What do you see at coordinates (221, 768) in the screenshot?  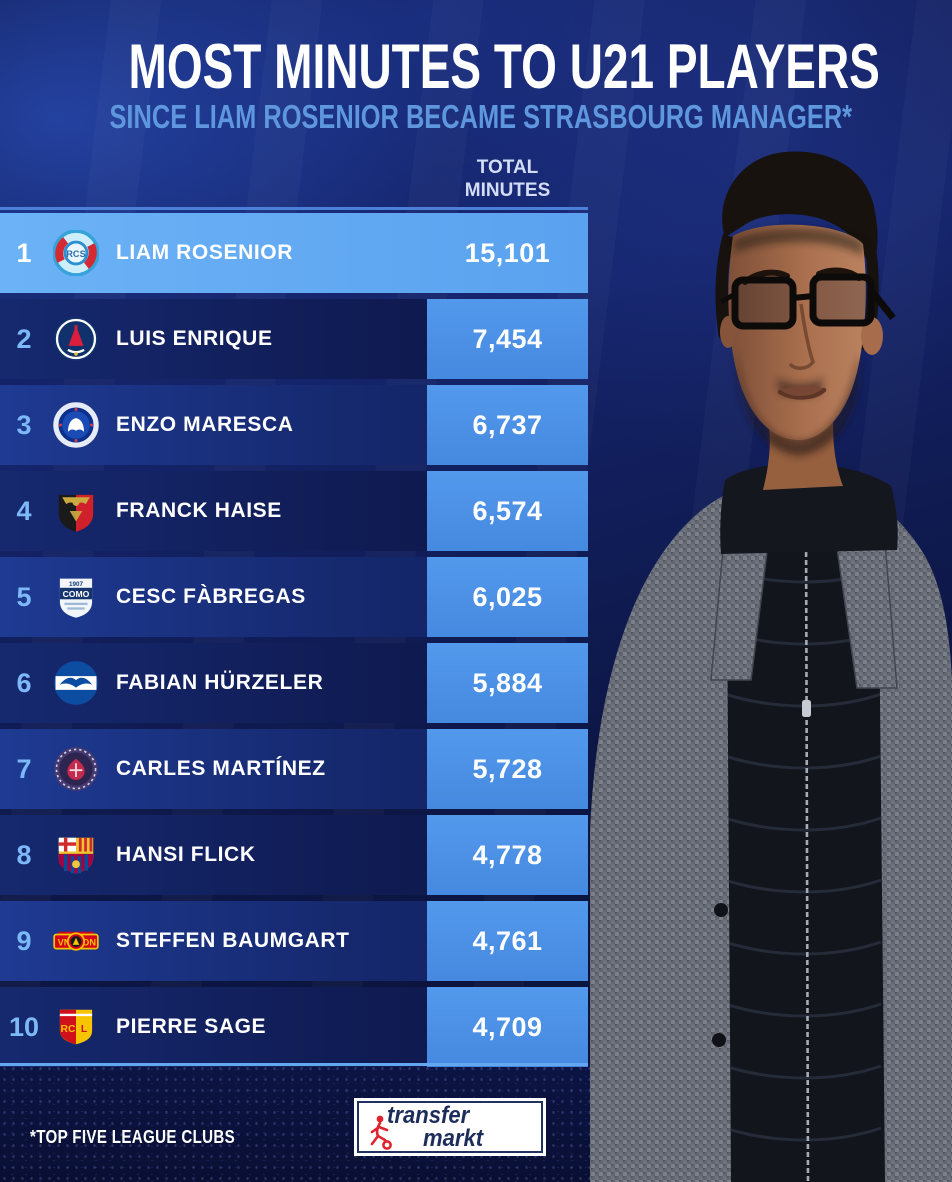 I see `manager-name: CARLES MARTÍNEZ` at bounding box center [221, 768].